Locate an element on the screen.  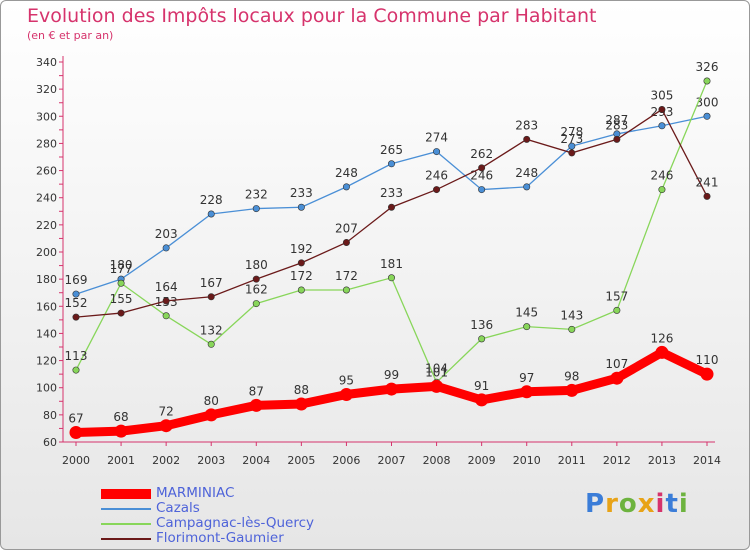
proxiti-logo: Proxiti is located at coordinates (637, 504).